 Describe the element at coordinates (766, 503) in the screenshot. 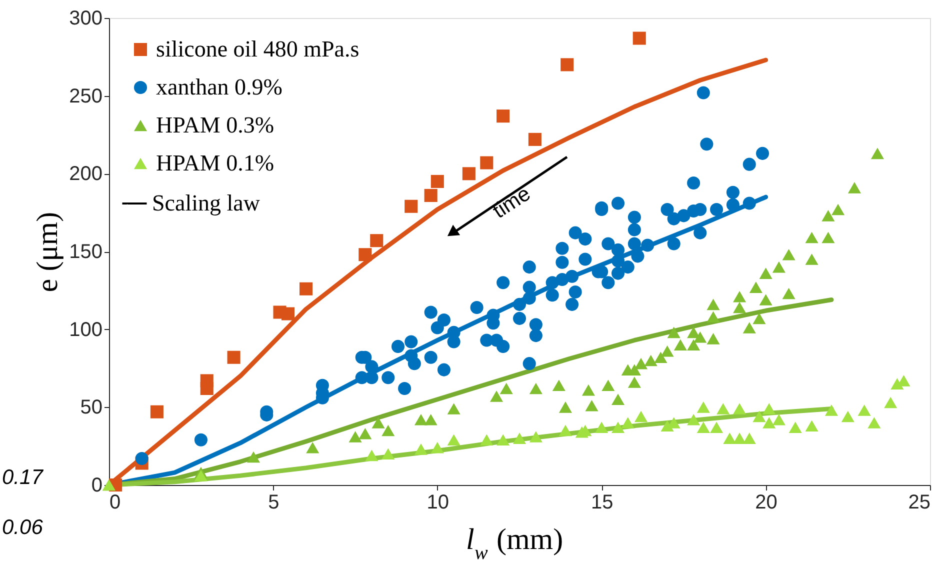

I see `x-tick-label: 20` at that location.